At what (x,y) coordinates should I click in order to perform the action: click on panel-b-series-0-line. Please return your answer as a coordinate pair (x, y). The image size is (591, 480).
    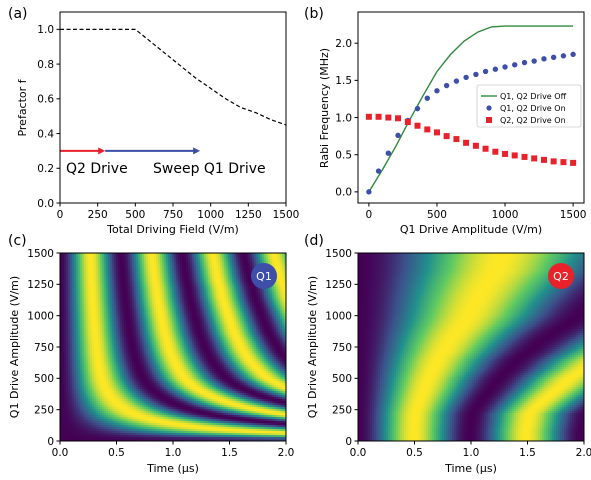
    Looking at the image, I should click on (471, 109).